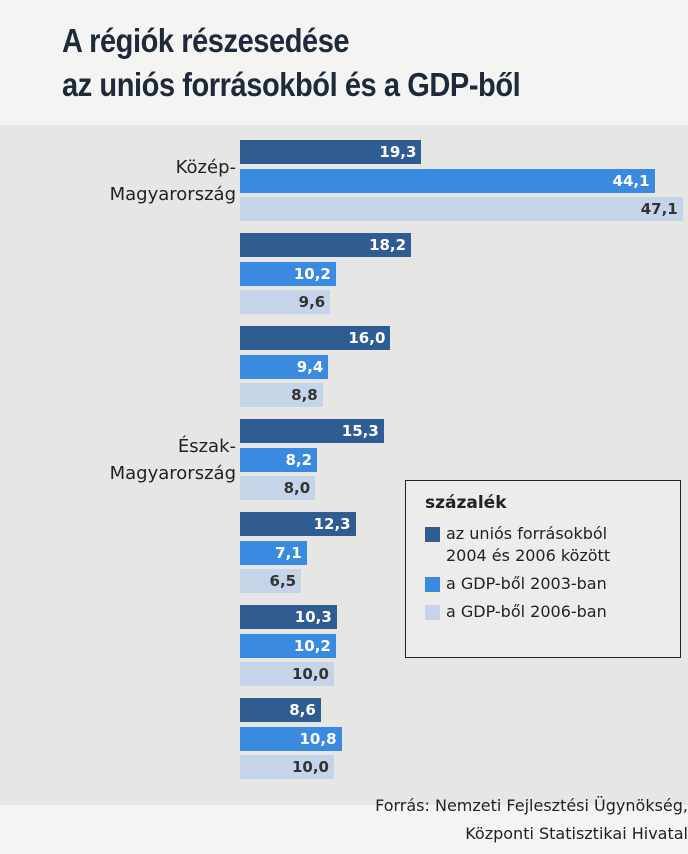 This screenshot has height=854, width=688. What do you see at coordinates (466, 503) in the screenshot?
I see `legend-title: százalék` at bounding box center [466, 503].